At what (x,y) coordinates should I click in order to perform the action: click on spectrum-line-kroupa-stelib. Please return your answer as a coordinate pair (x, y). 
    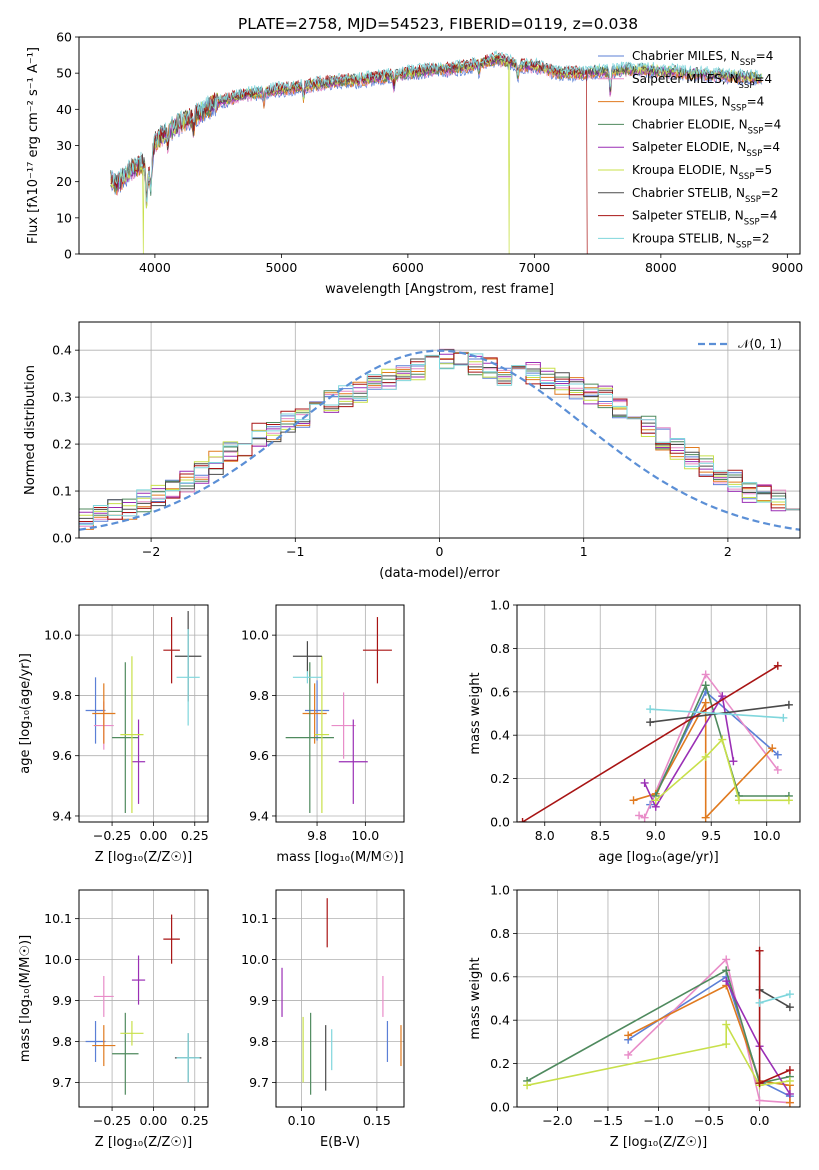
    Looking at the image, I should click on (436, 126).